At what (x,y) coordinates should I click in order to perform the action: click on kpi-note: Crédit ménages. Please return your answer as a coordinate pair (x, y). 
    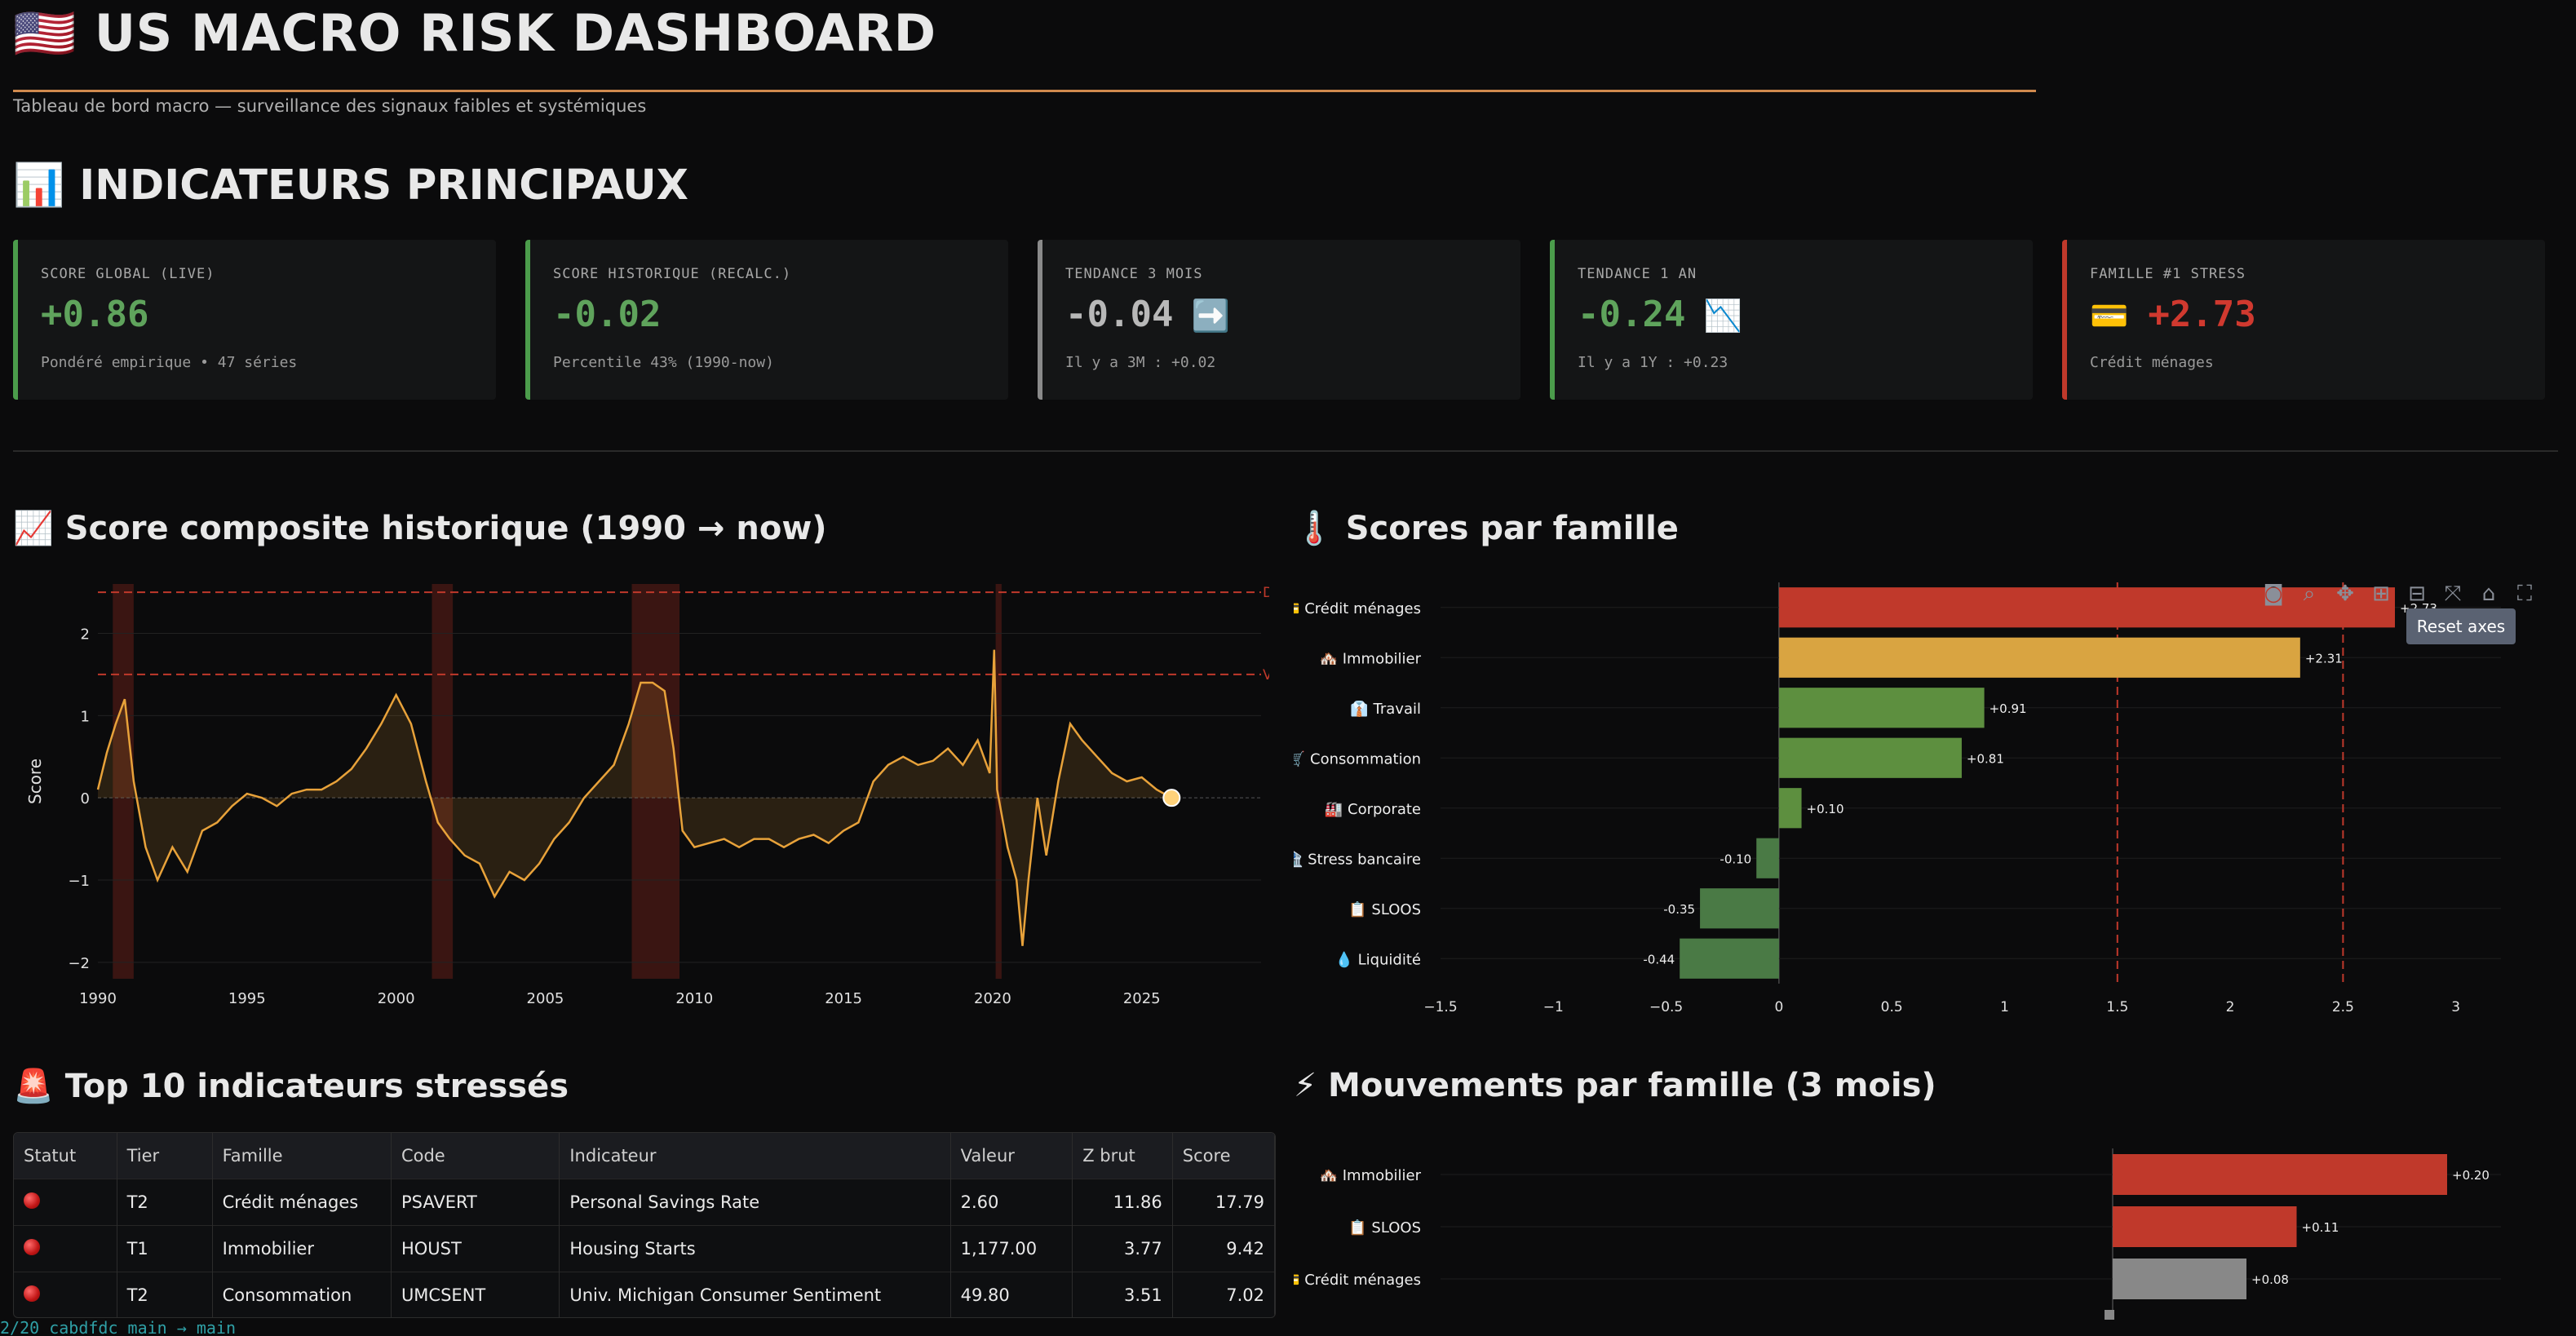
    Looking at the image, I should click on (2152, 362).